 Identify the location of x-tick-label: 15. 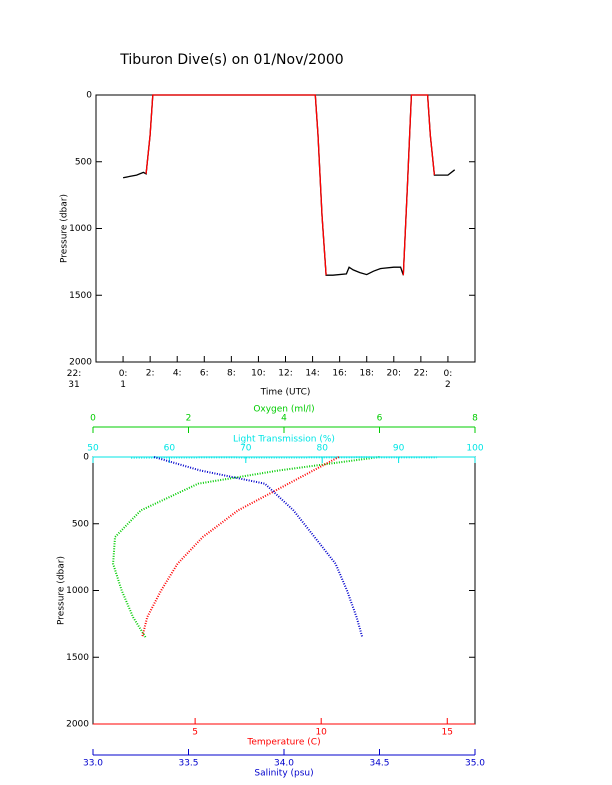
(447, 733).